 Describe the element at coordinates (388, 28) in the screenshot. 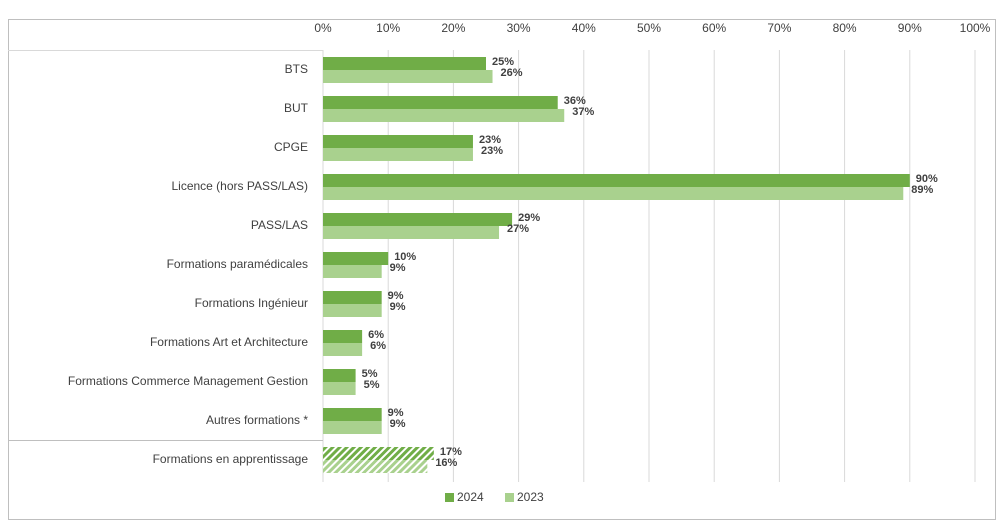

I see `x-tick-label: 10%` at that location.